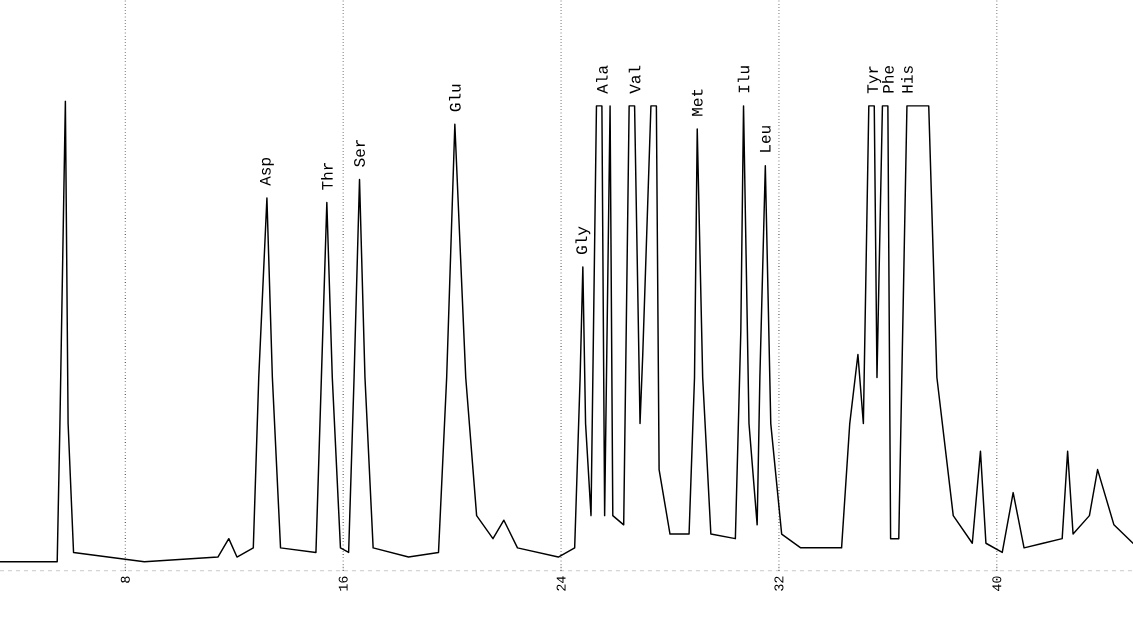  I want to click on annotation: Ilu, so click(743, 79).